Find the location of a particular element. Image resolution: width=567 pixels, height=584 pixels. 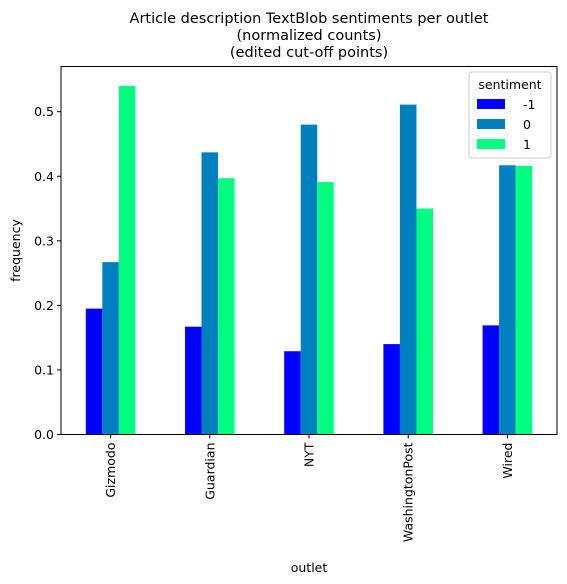

y-axis: 0.0 0.1 0.2 0.3 0.4 0.5 is located at coordinates (47, 273).